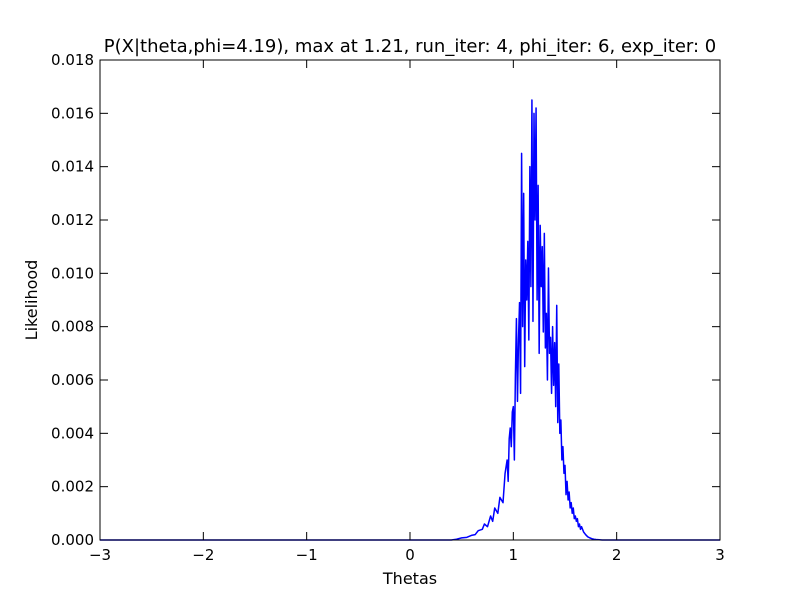  I want to click on y-tick-label: 0.004, so click(72, 433).